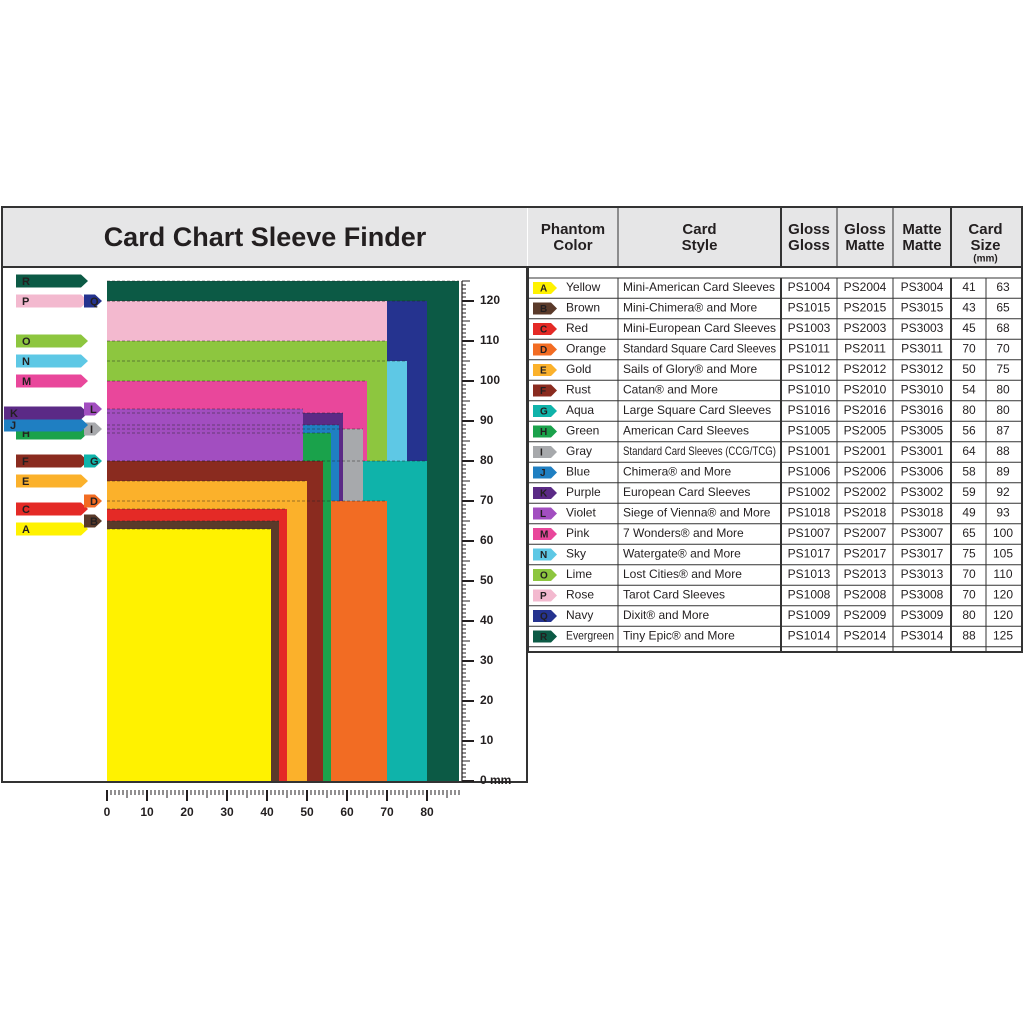  I want to click on color-name: Rust, so click(578, 390).